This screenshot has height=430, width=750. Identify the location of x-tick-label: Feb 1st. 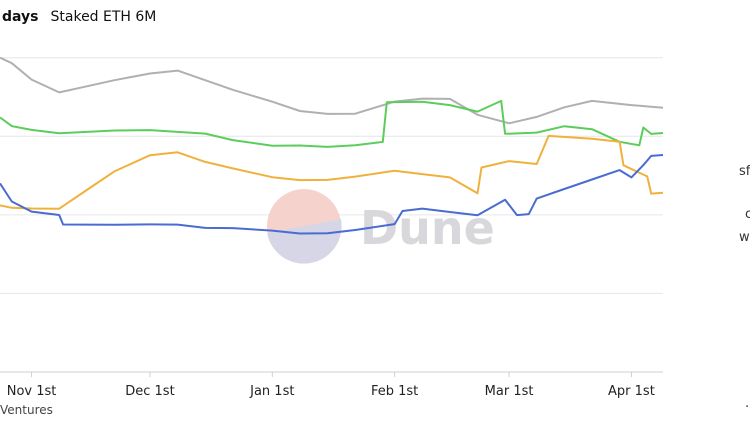
(394, 391).